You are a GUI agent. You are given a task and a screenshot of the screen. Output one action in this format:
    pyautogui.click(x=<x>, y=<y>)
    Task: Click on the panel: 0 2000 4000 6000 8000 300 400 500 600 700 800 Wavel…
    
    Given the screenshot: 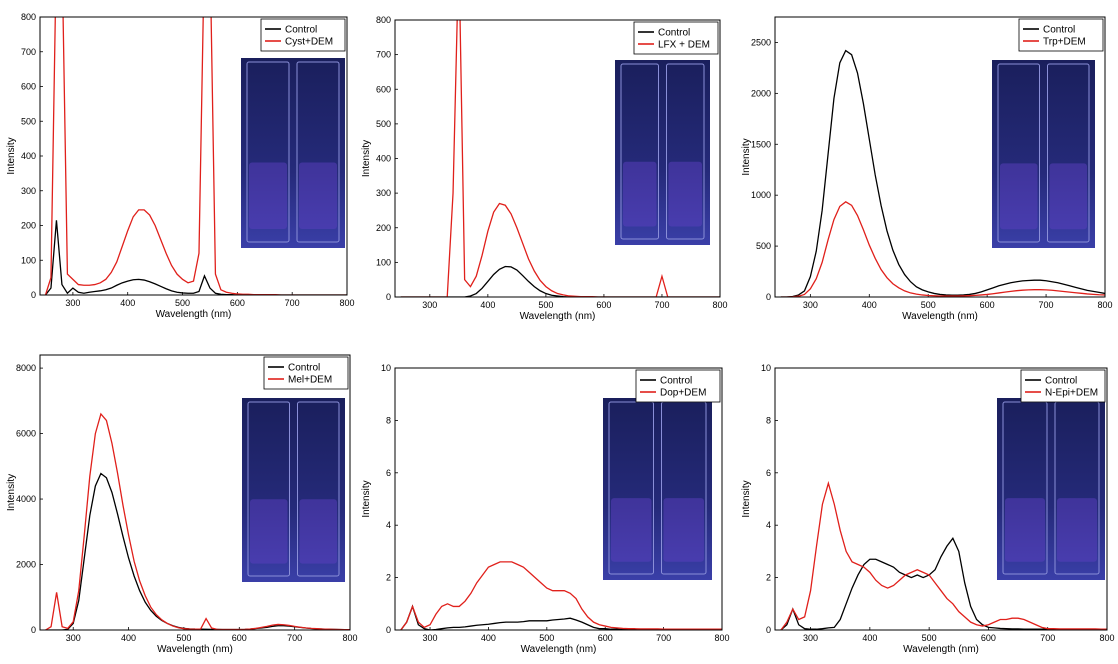 What is the action you would take?
    pyautogui.click(x=182, y=504)
    